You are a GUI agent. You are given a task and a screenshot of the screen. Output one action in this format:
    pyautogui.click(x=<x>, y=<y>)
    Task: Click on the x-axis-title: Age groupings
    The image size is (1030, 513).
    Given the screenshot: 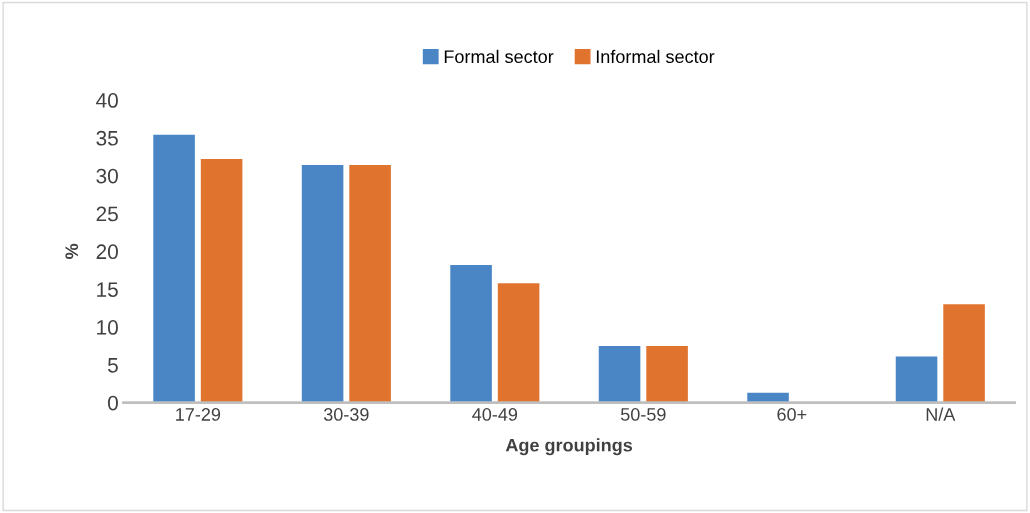 What is the action you would take?
    pyautogui.click(x=569, y=447)
    